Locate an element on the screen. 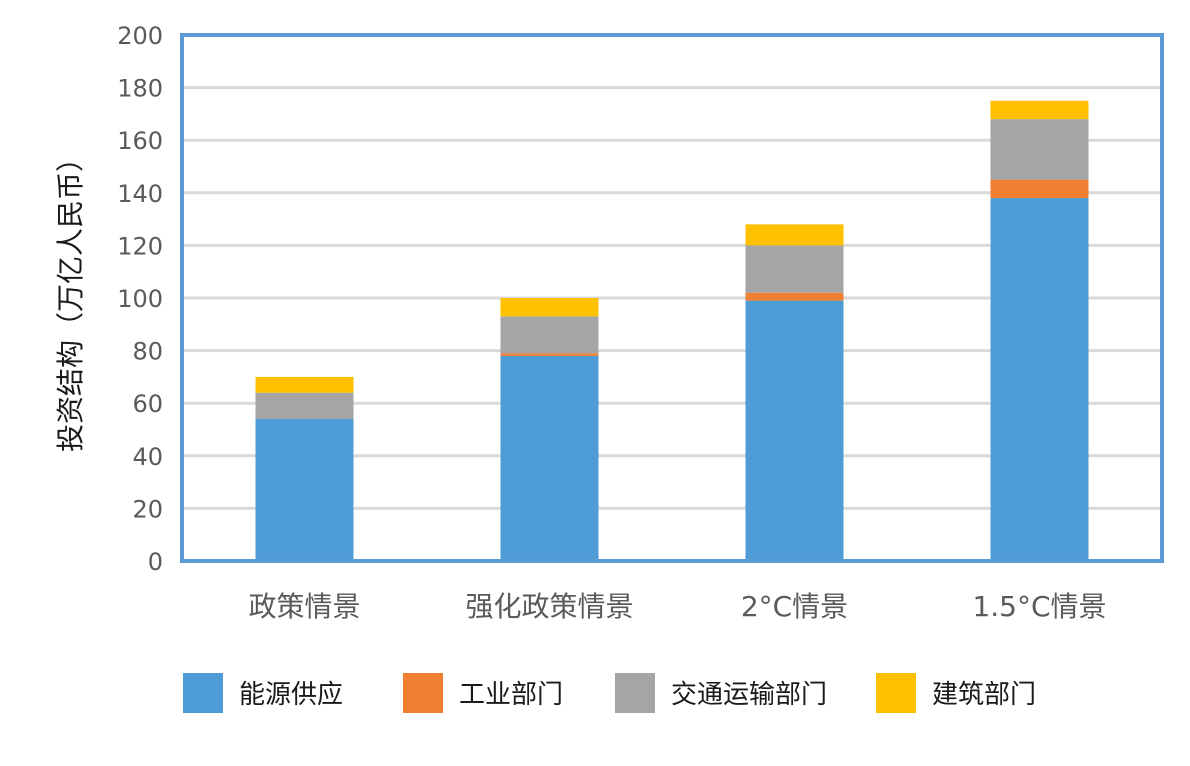 The height and width of the screenshot is (766, 1190). x-category-label: 2°C情景 is located at coordinates (794, 606).